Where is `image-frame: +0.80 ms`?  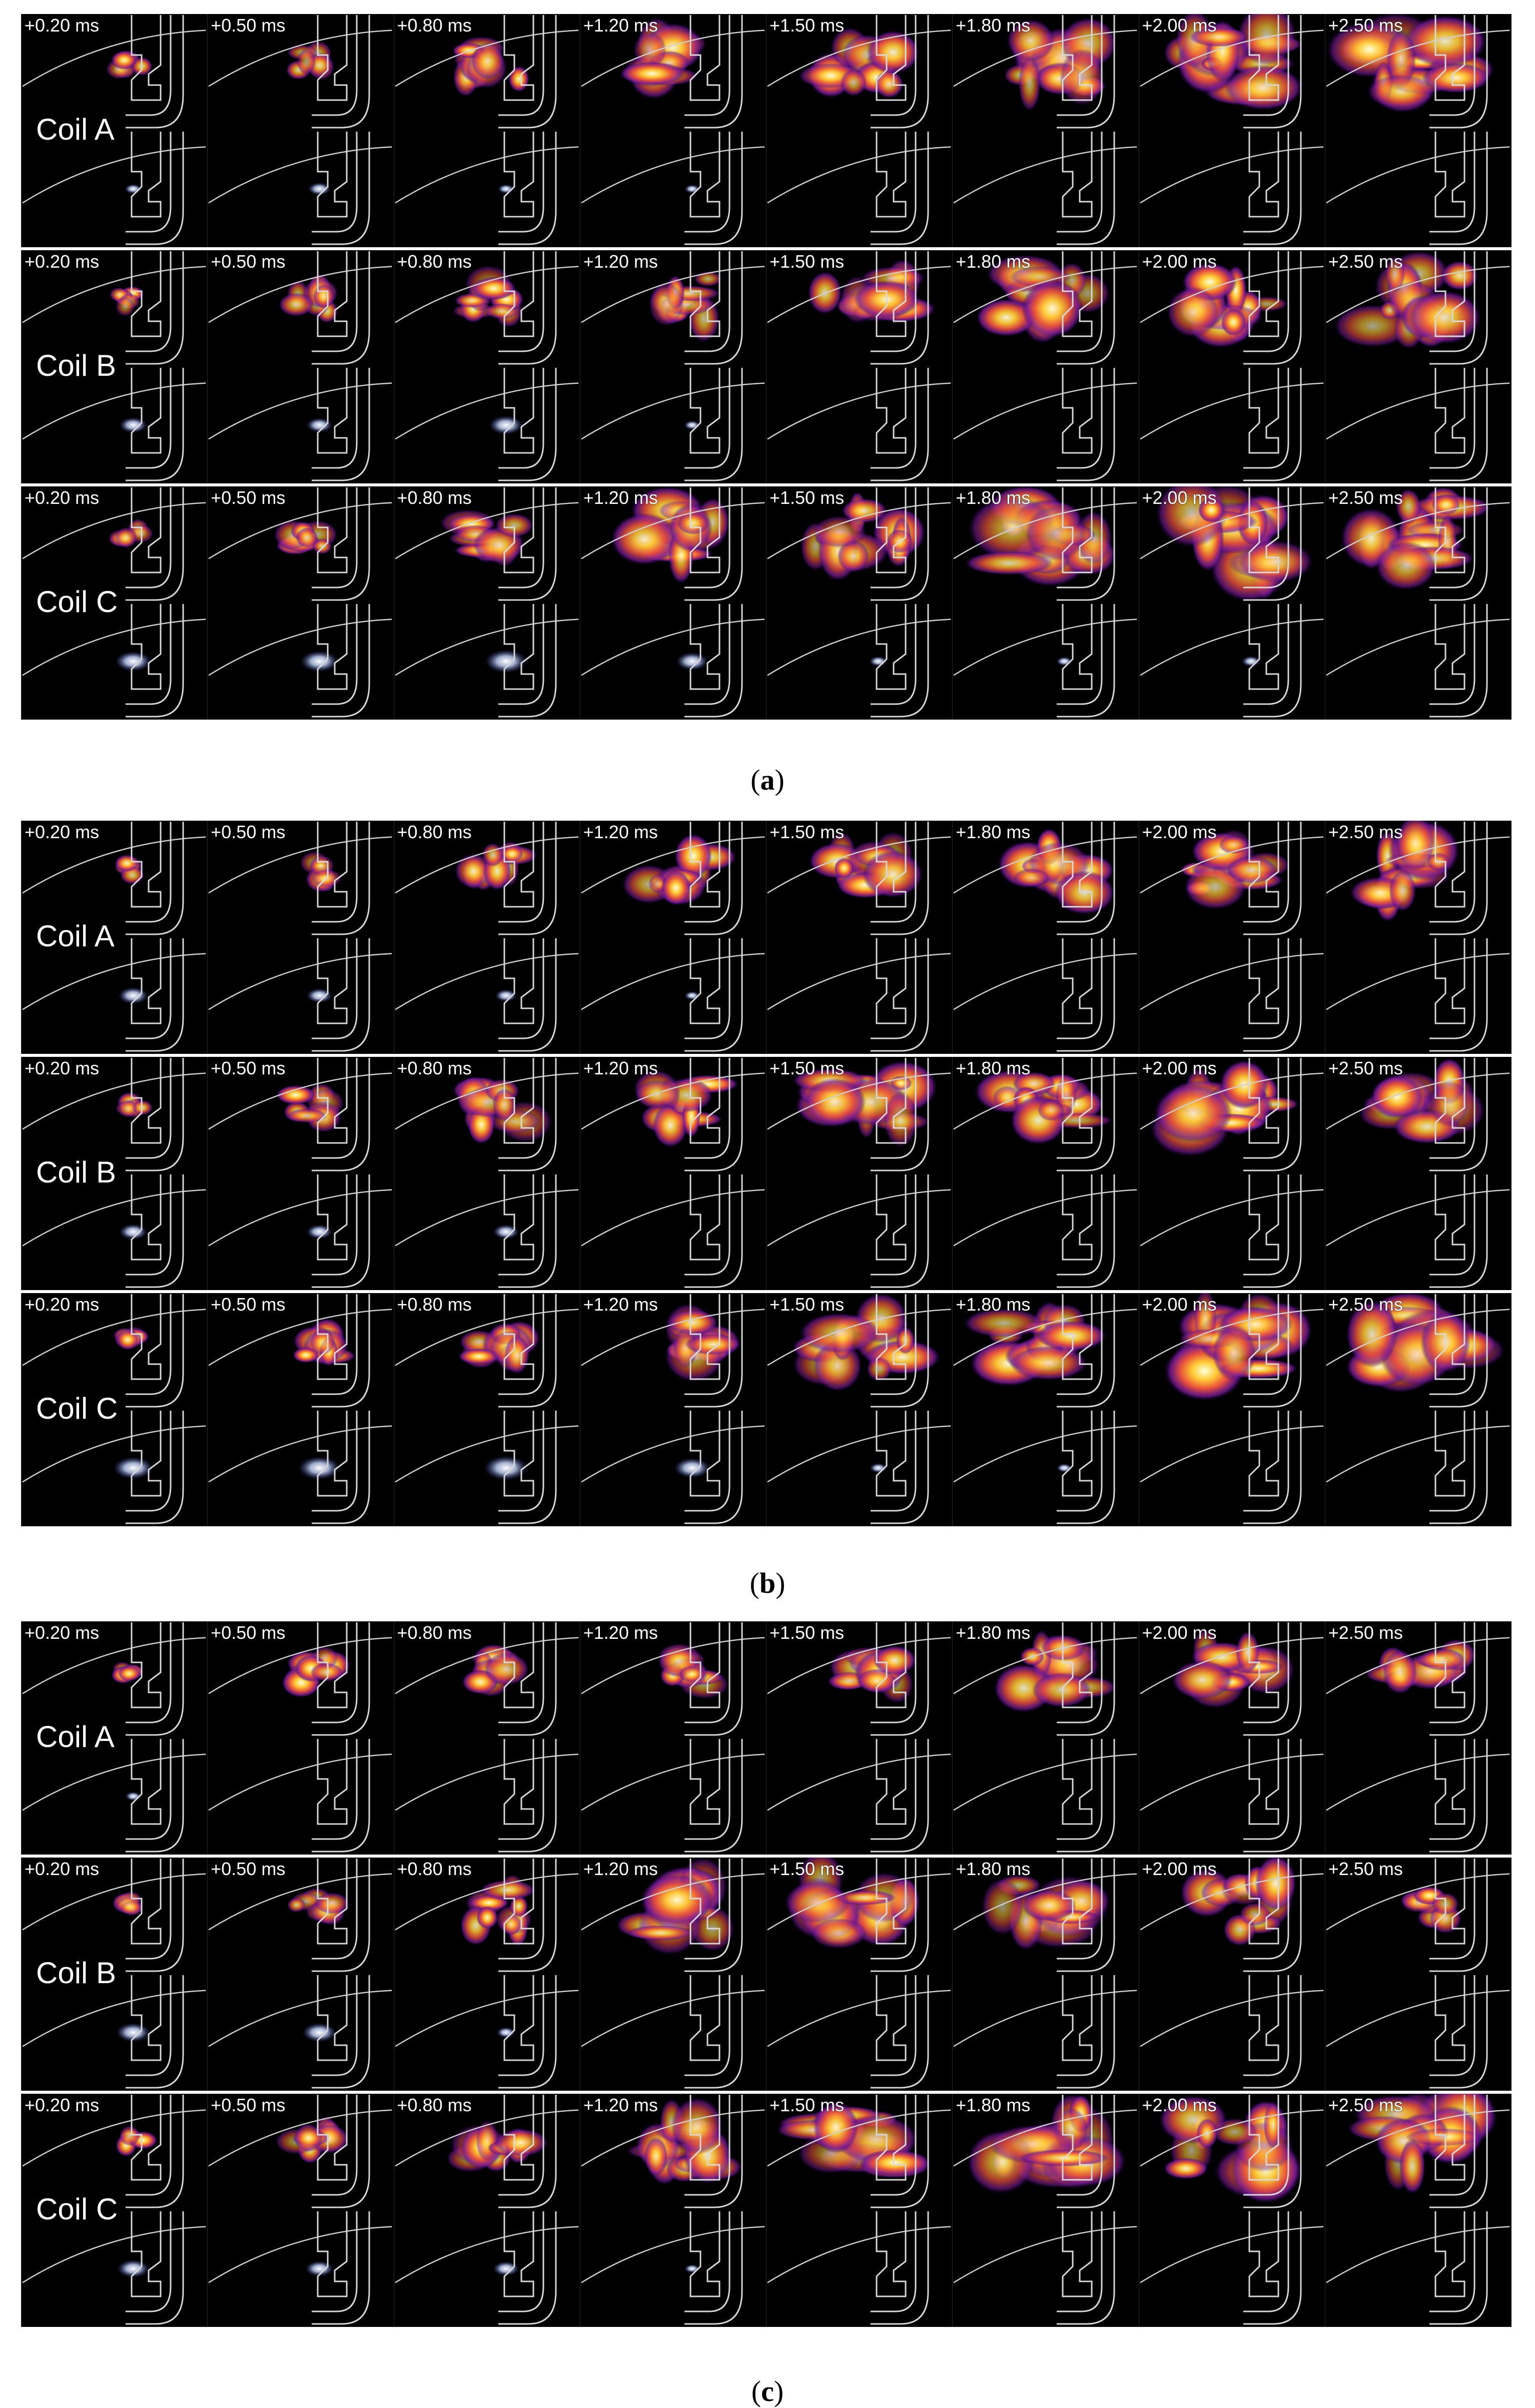 image-frame: +0.80 ms is located at coordinates (486, 1738).